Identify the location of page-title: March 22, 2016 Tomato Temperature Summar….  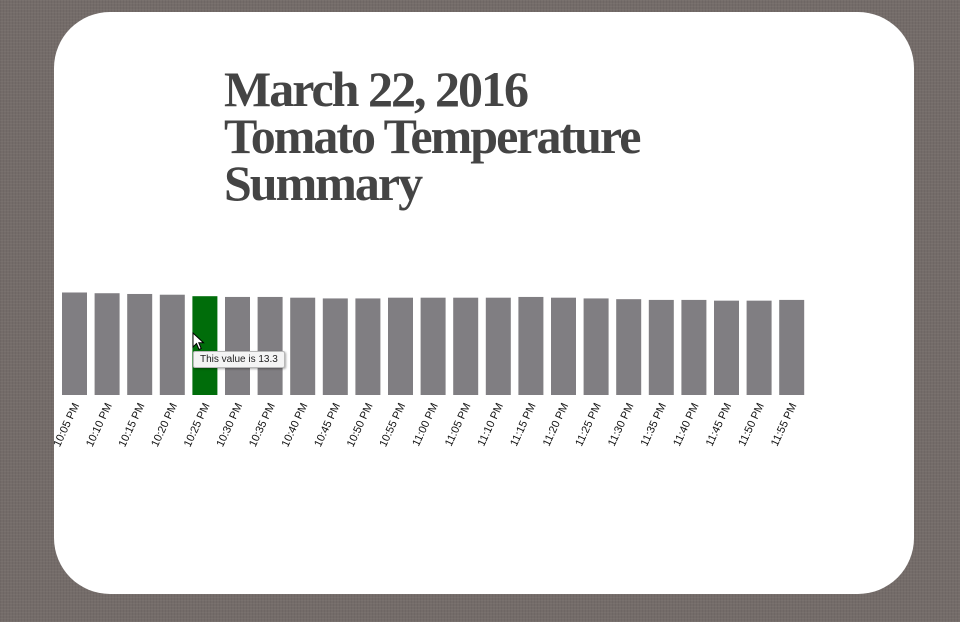
(432, 136).